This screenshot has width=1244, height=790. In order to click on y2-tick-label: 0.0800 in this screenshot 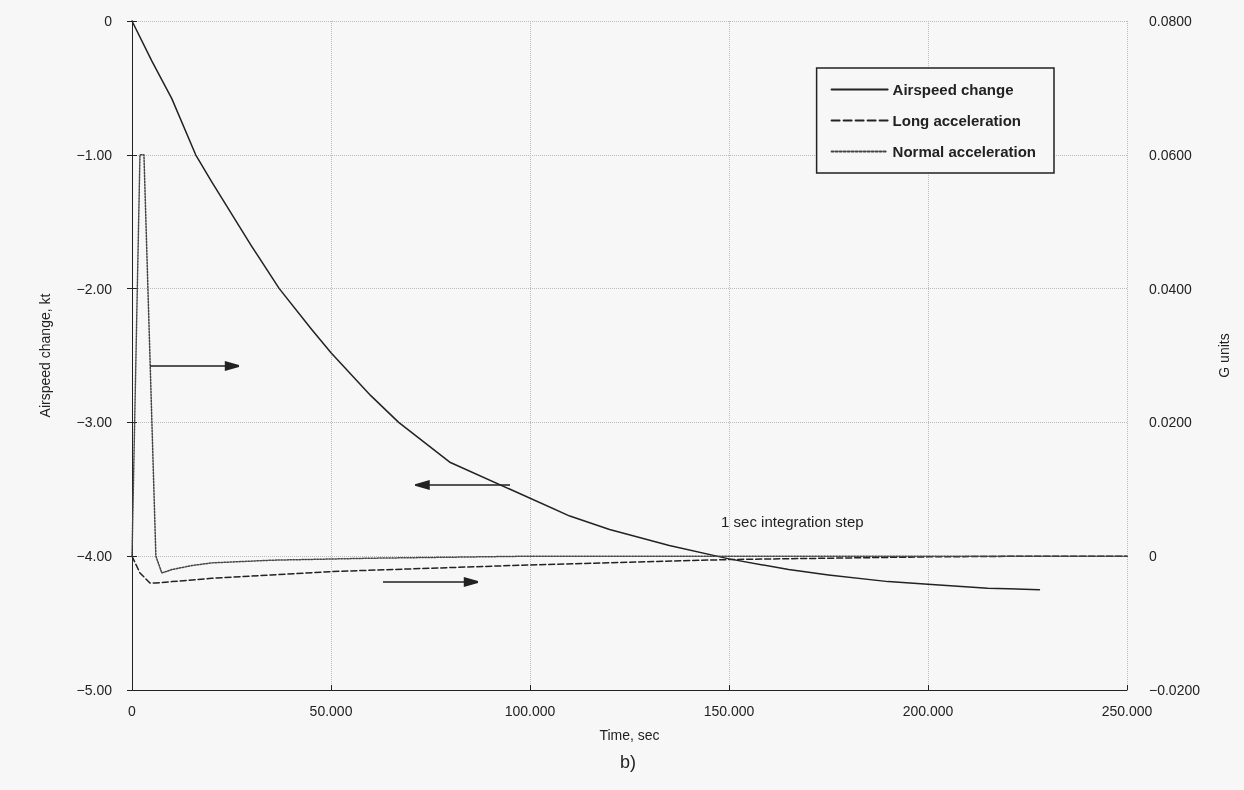, I will do `click(1171, 21)`.